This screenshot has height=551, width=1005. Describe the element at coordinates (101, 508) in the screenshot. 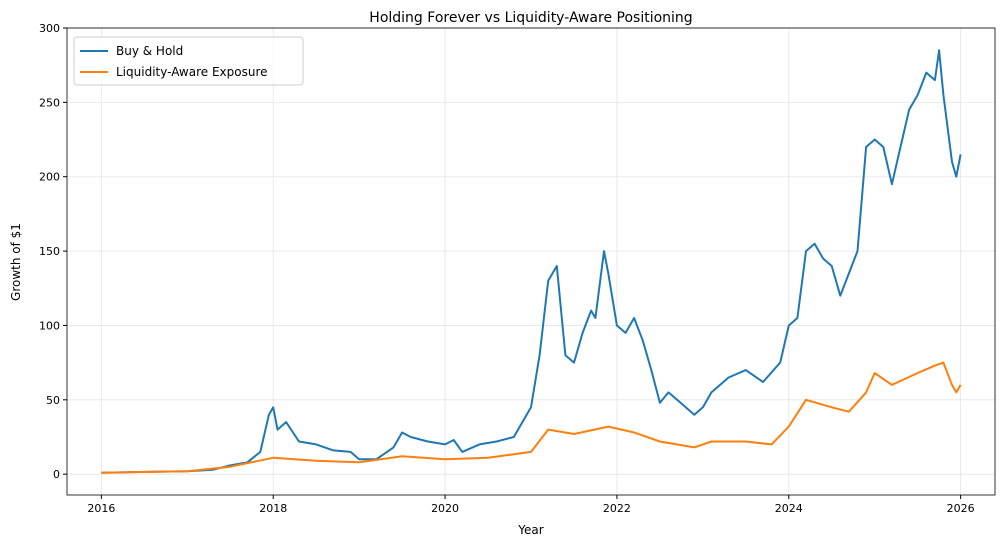

I see `x-tick-label: 2016` at that location.